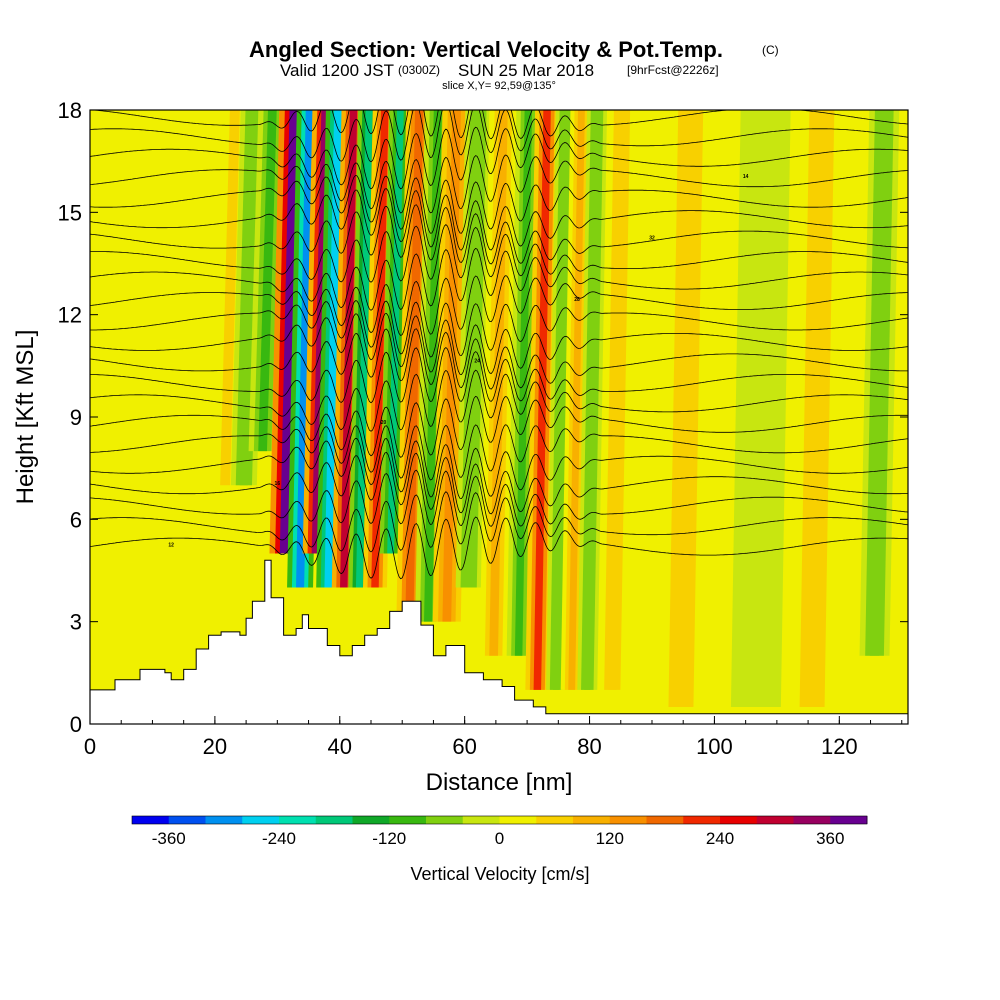  Describe the element at coordinates (673, 70) in the screenshot. I see `forecast-tag: [9hrFcst@2226z]` at that location.